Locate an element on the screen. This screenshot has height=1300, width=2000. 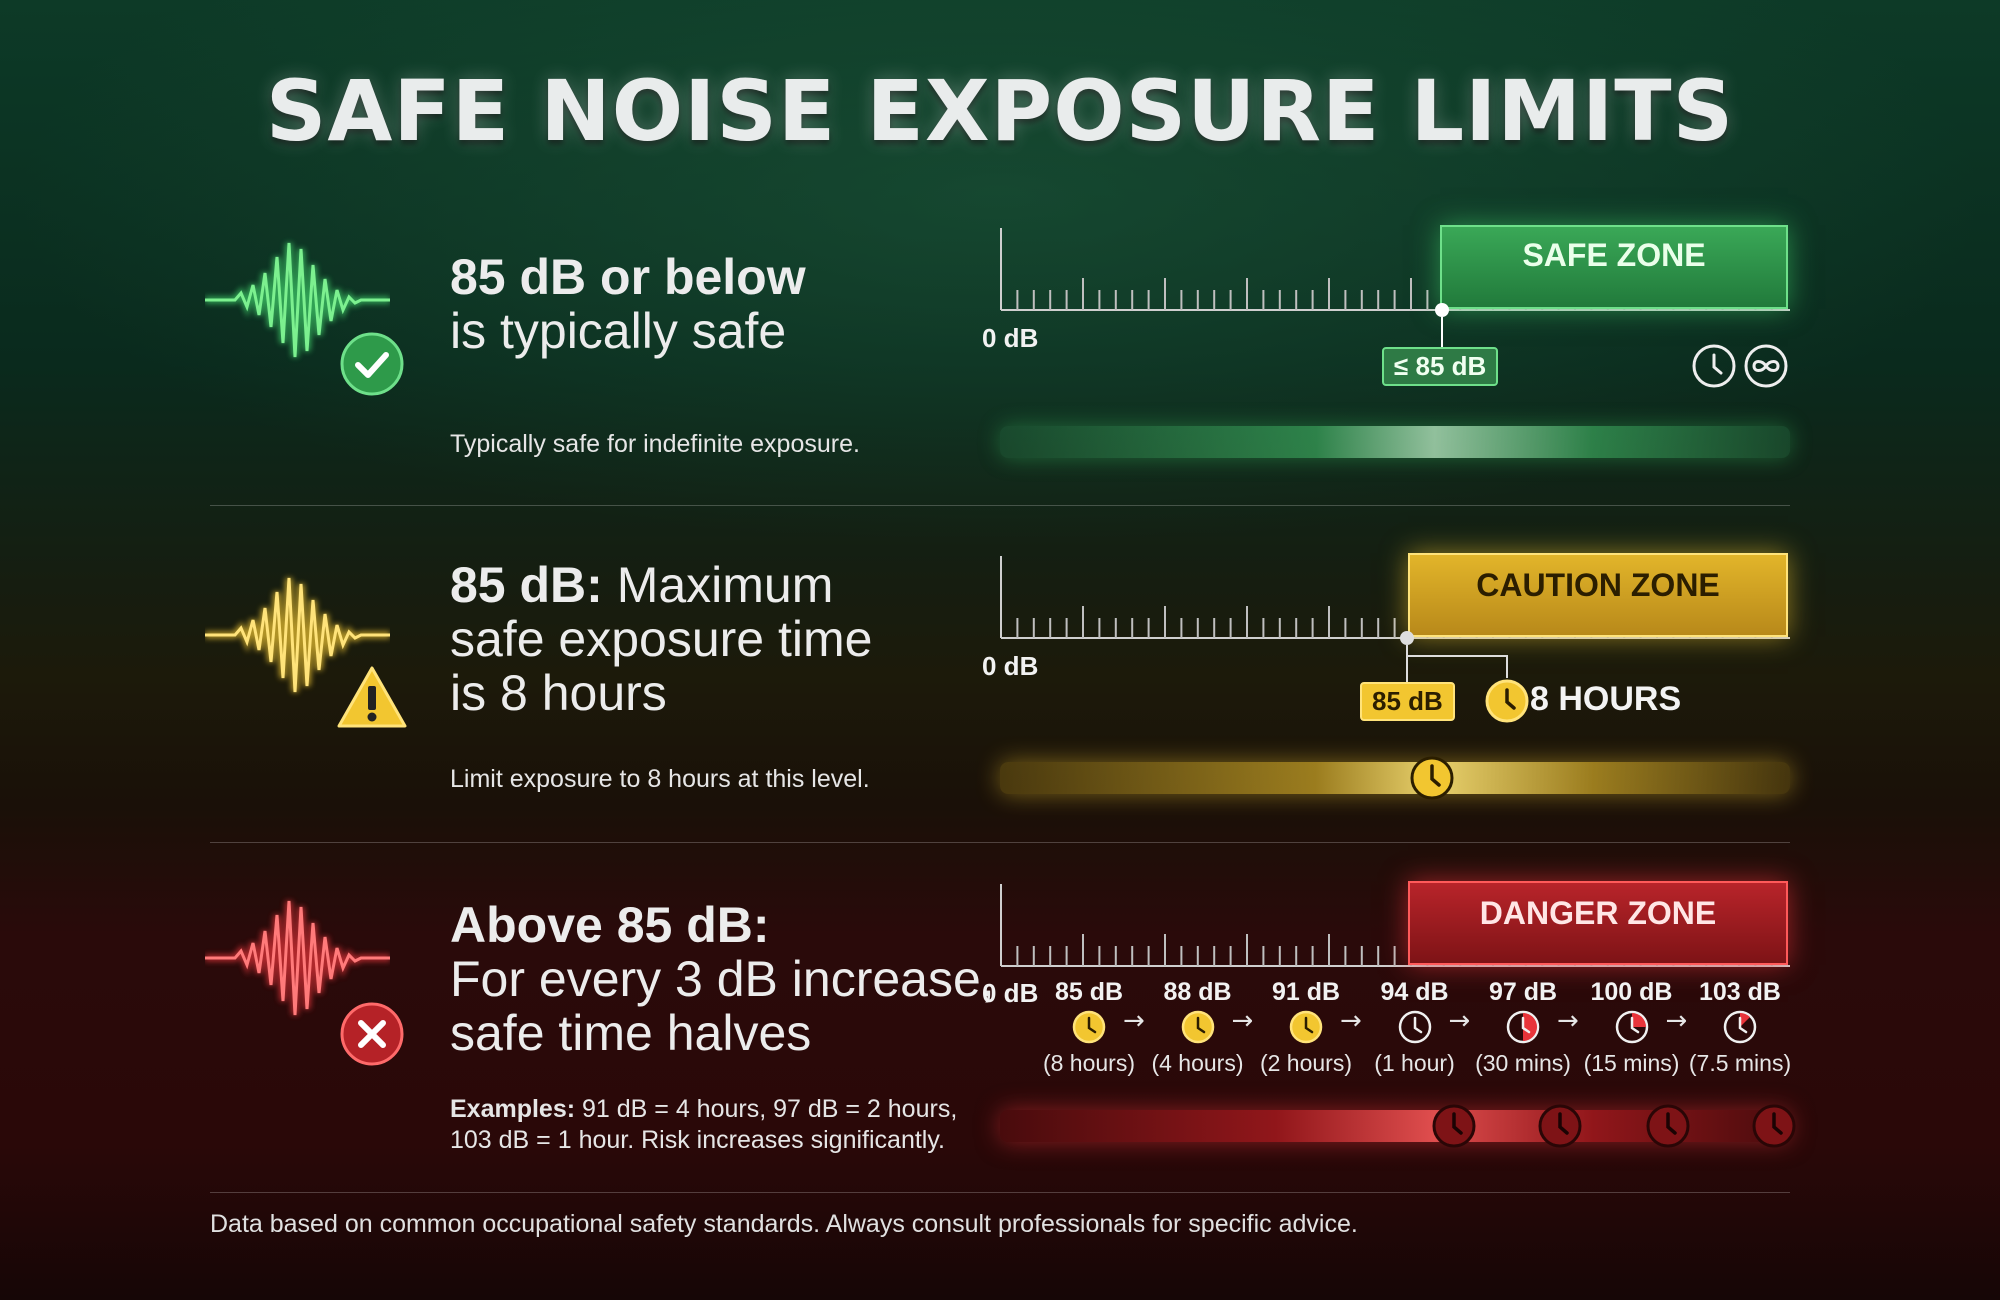
step-db-label: 103 dB is located at coordinates (1740, 992).